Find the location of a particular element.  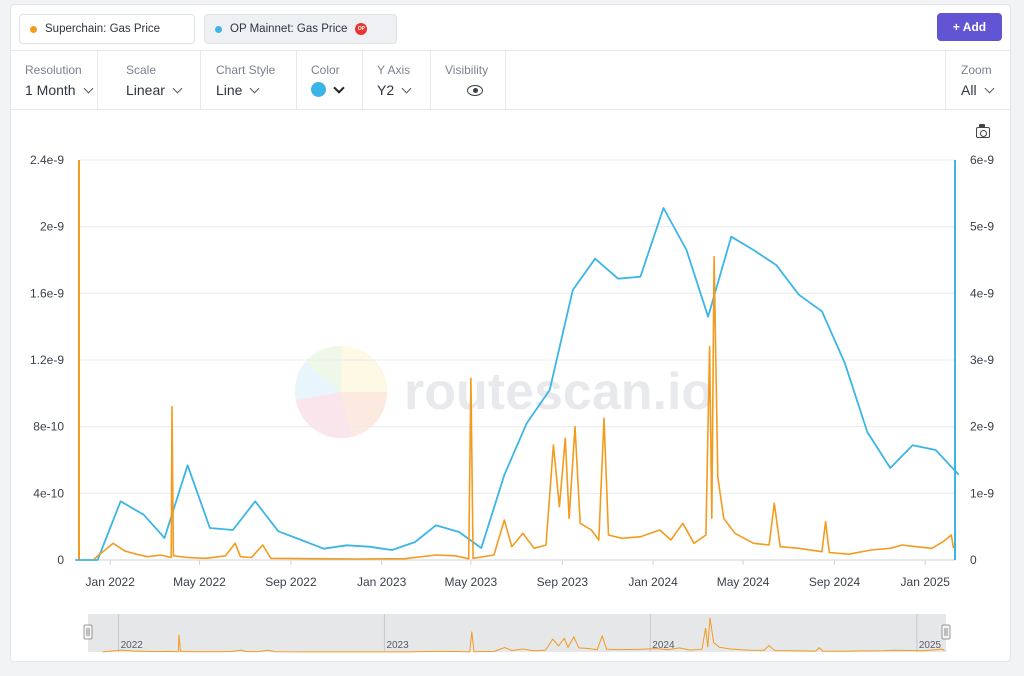

y-right-tick-label: 0 is located at coordinates (973, 560).